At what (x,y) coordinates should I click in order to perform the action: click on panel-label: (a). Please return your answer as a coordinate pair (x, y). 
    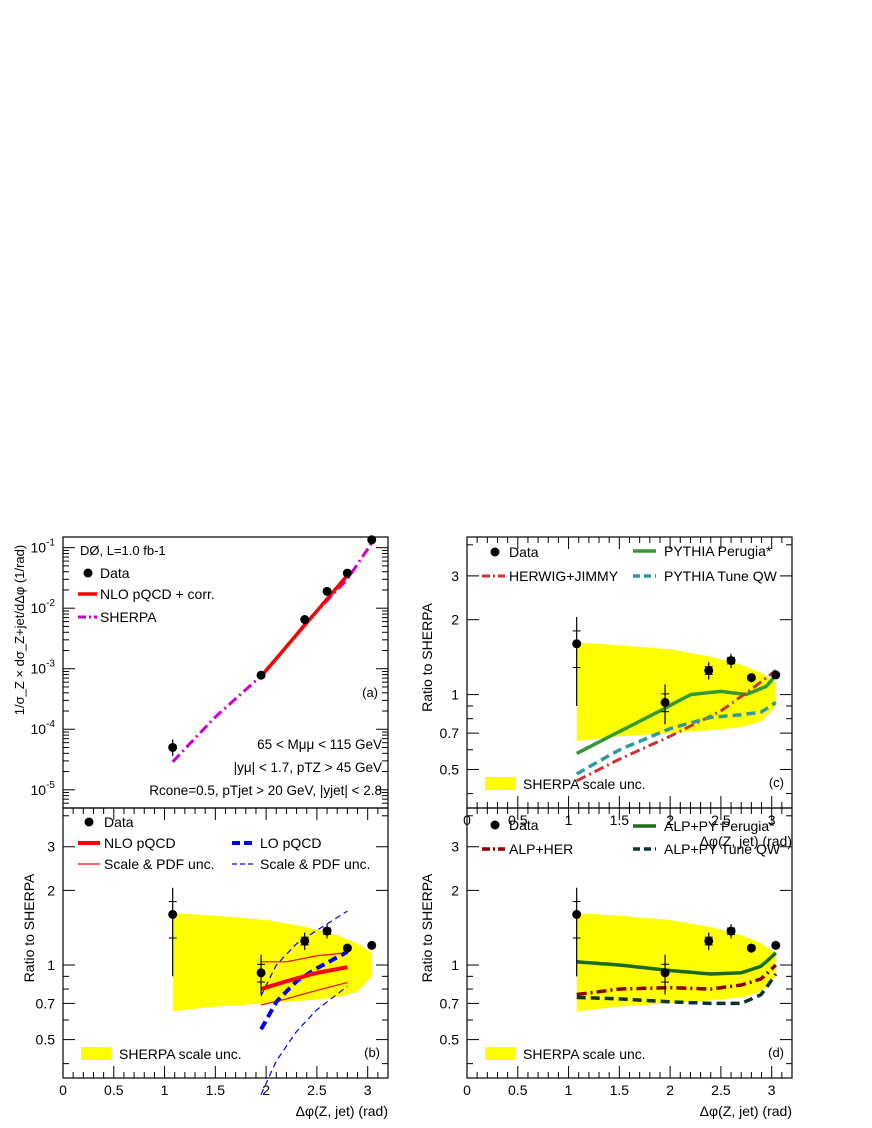
    Looking at the image, I should click on (370, 692).